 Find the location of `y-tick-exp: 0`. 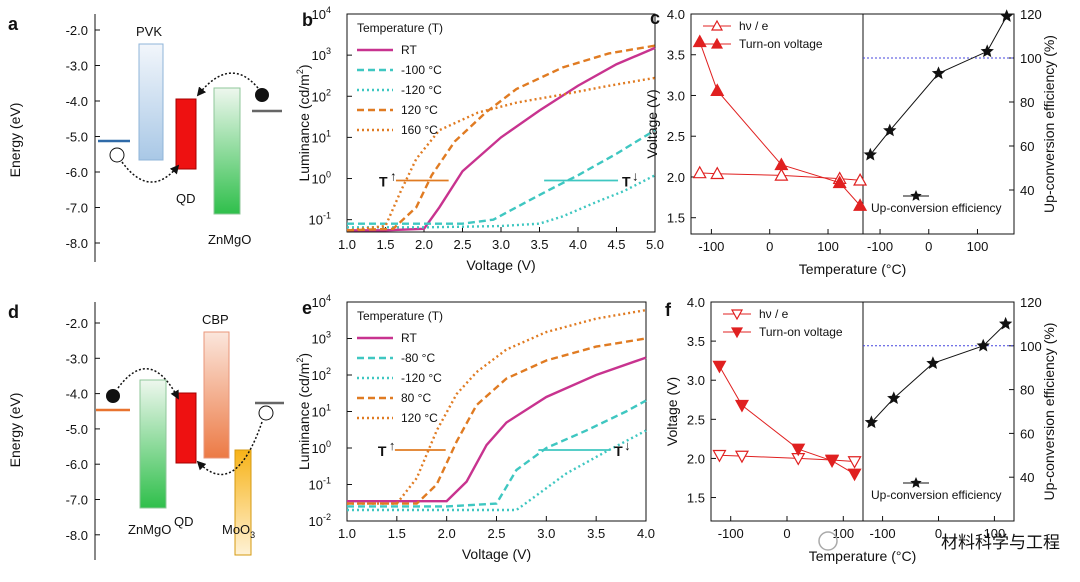

y-tick-exp: 0 is located at coordinates (328, 175).